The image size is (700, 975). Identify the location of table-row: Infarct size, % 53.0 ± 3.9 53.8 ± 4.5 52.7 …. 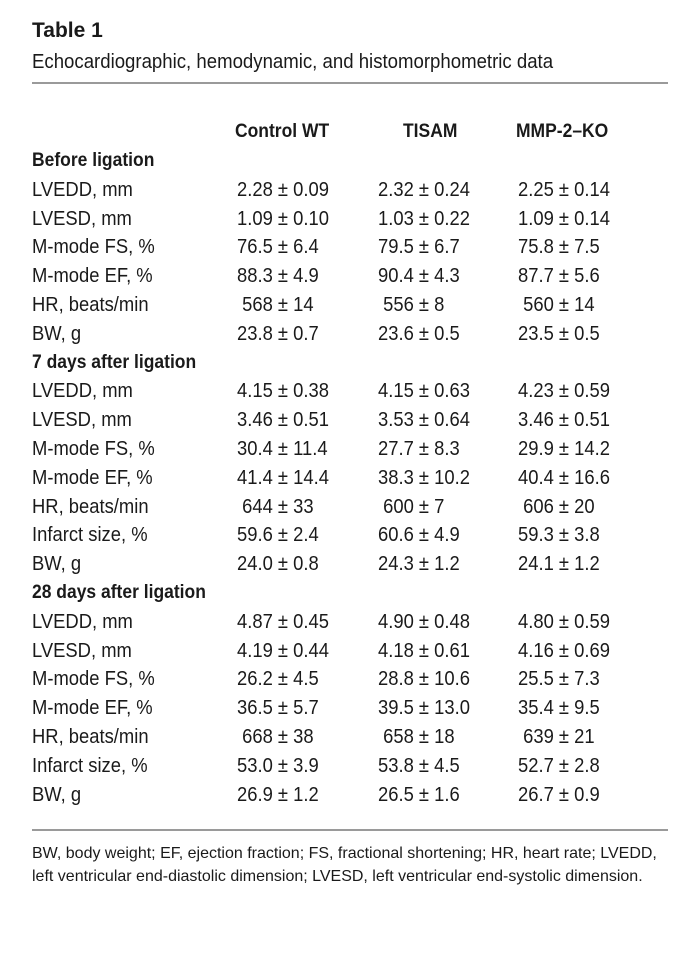
(350, 766).